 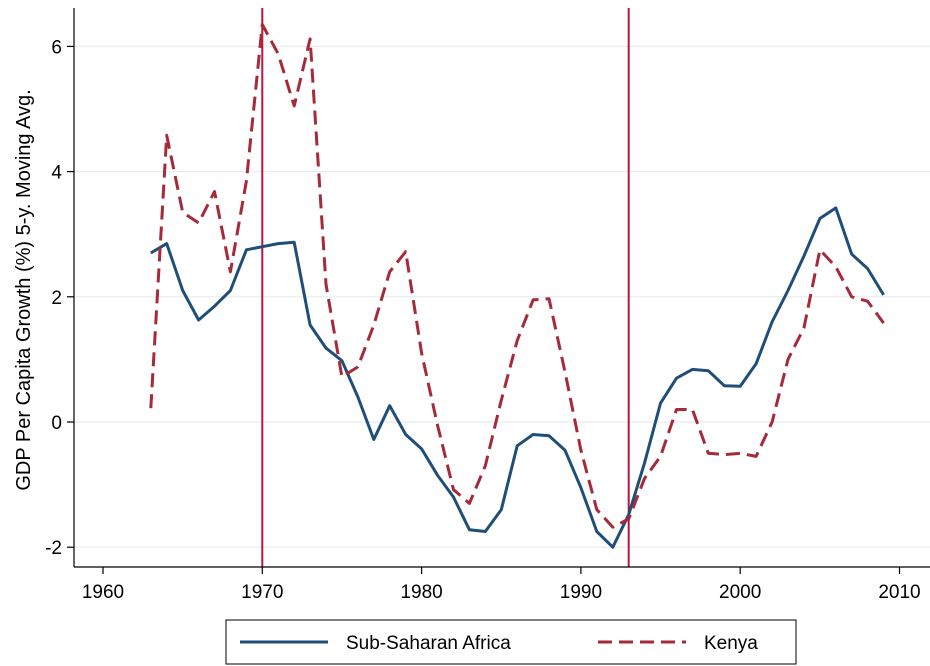 What do you see at coordinates (740, 592) in the screenshot?
I see `x-tick-label: 2000` at bounding box center [740, 592].